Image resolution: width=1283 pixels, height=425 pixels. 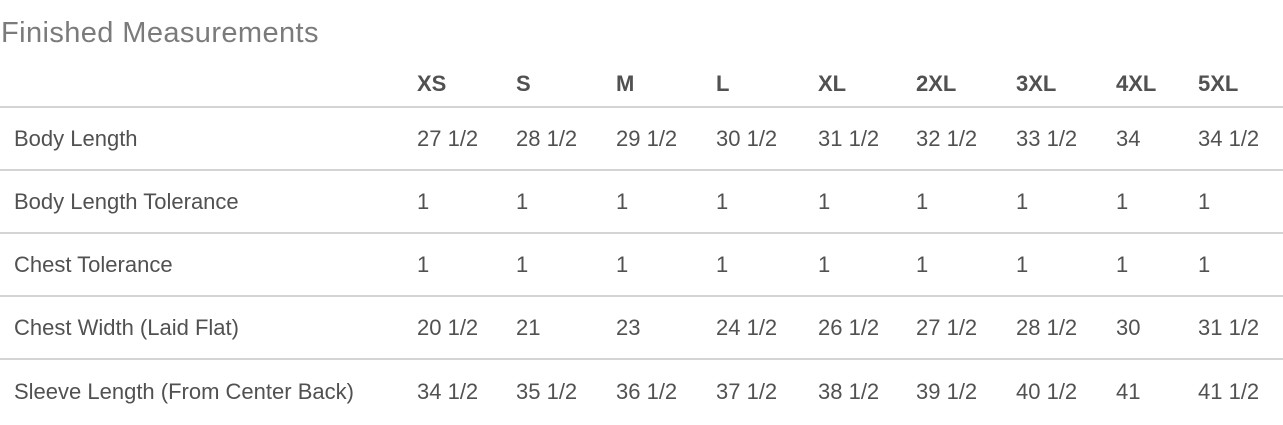 What do you see at coordinates (184, 391) in the screenshot?
I see `row-label: Sleeve Length (From Center Back)` at bounding box center [184, 391].